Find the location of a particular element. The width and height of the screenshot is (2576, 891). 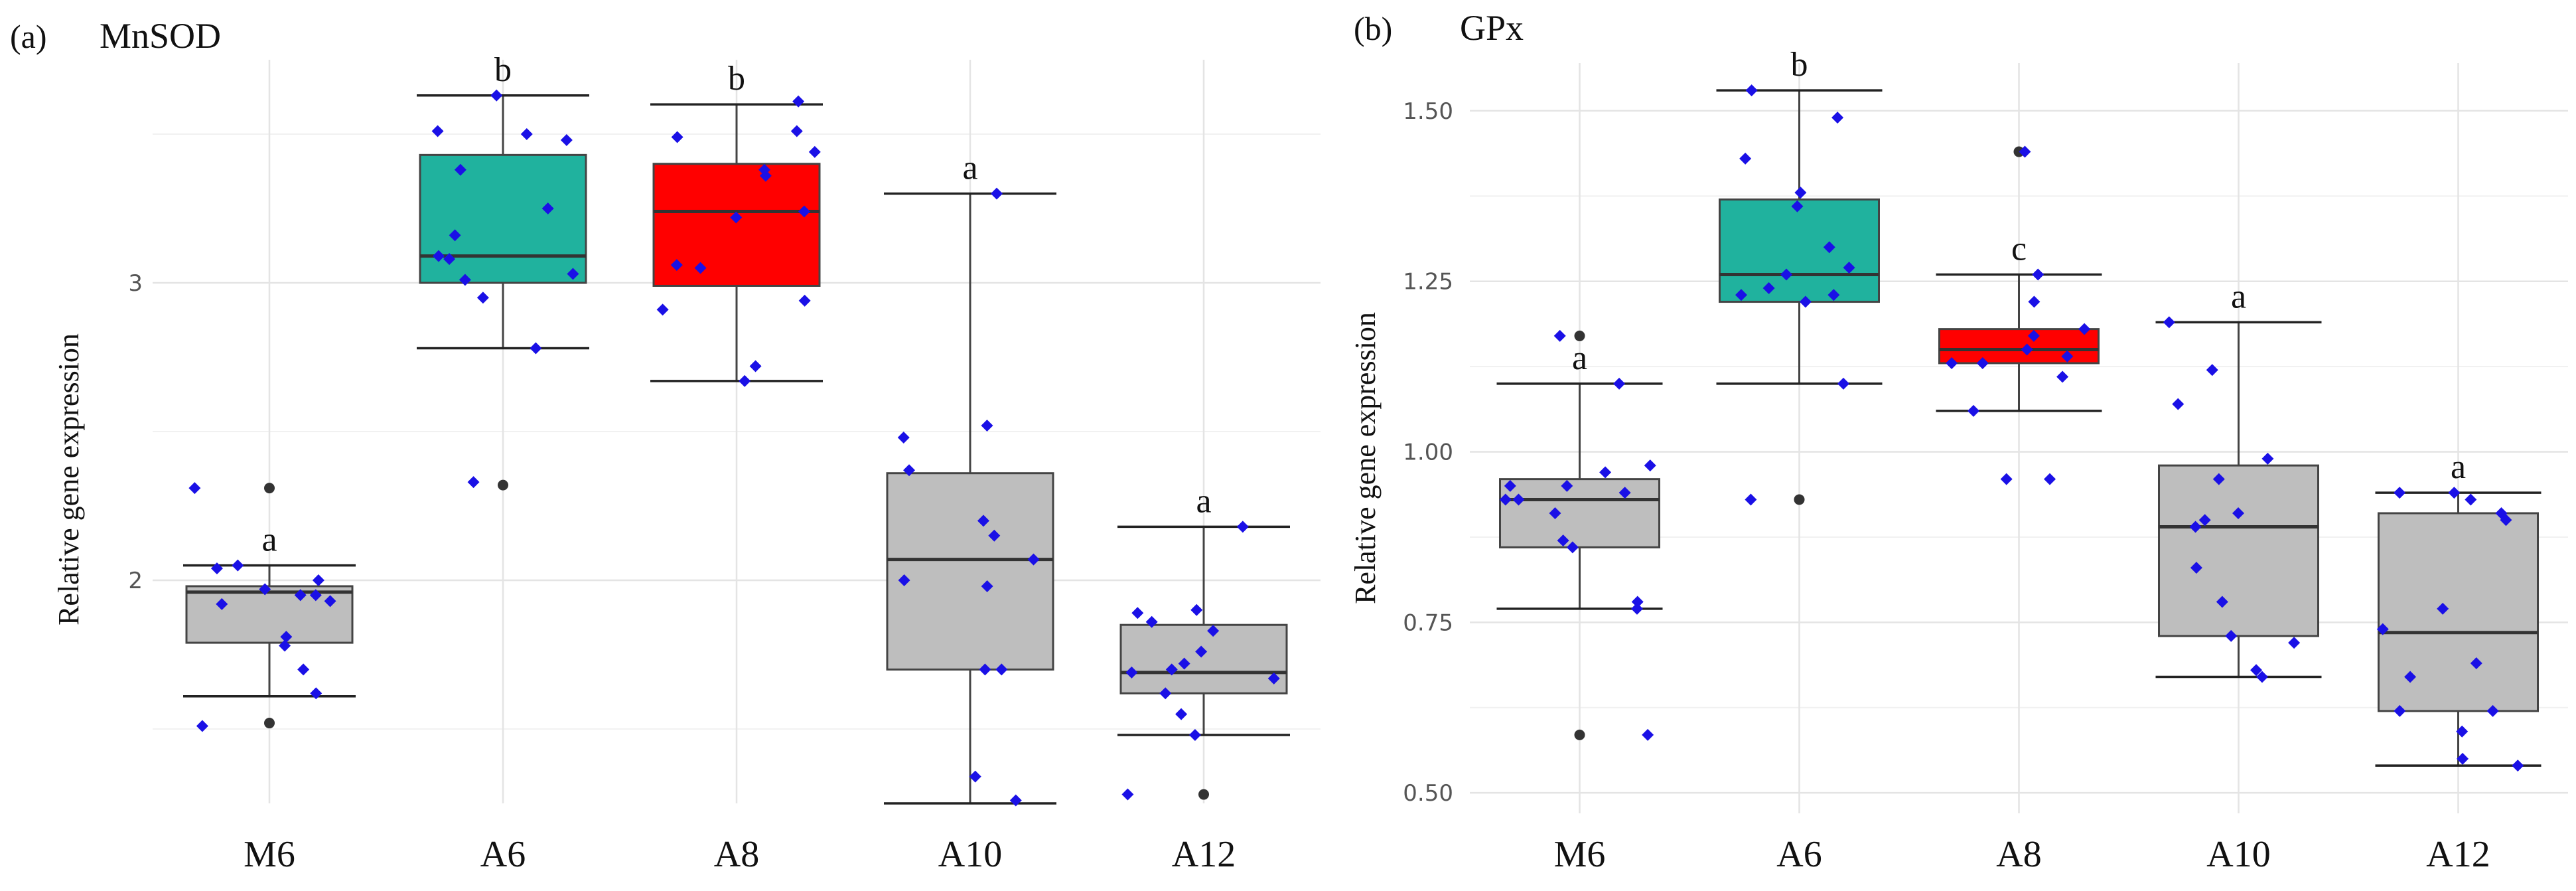

panel-b-label: (b) is located at coordinates (1373, 28).